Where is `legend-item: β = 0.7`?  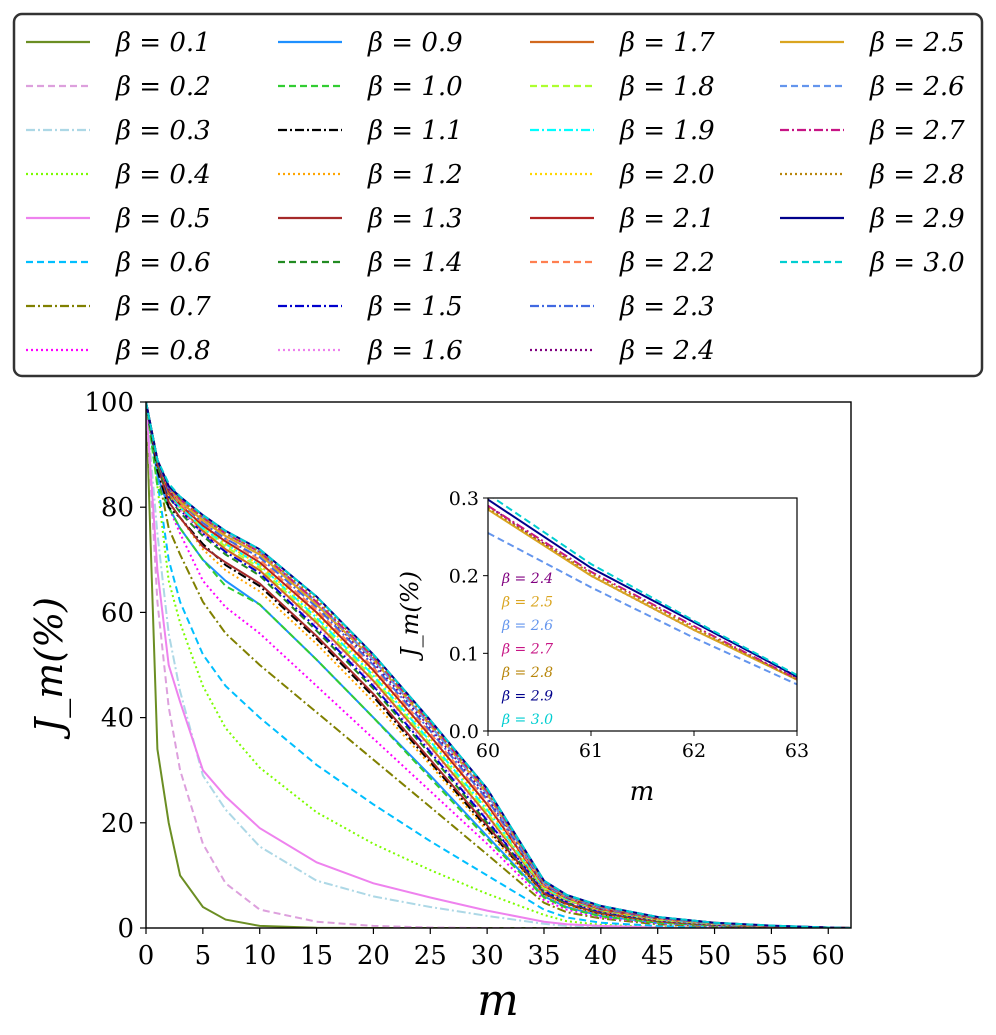 legend-item: β = 0.7 is located at coordinates (118, 307).